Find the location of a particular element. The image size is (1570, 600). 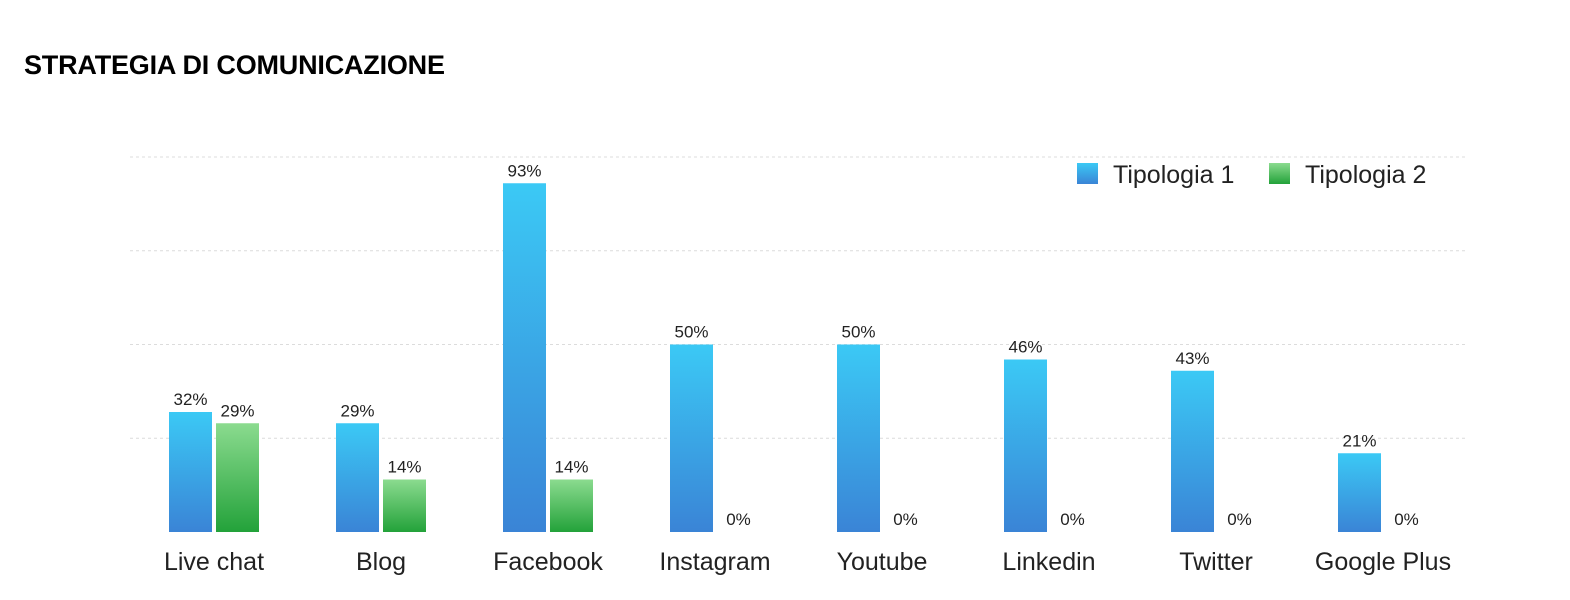

value-label-blog-tipologia-2: 14% is located at coordinates (404, 467).